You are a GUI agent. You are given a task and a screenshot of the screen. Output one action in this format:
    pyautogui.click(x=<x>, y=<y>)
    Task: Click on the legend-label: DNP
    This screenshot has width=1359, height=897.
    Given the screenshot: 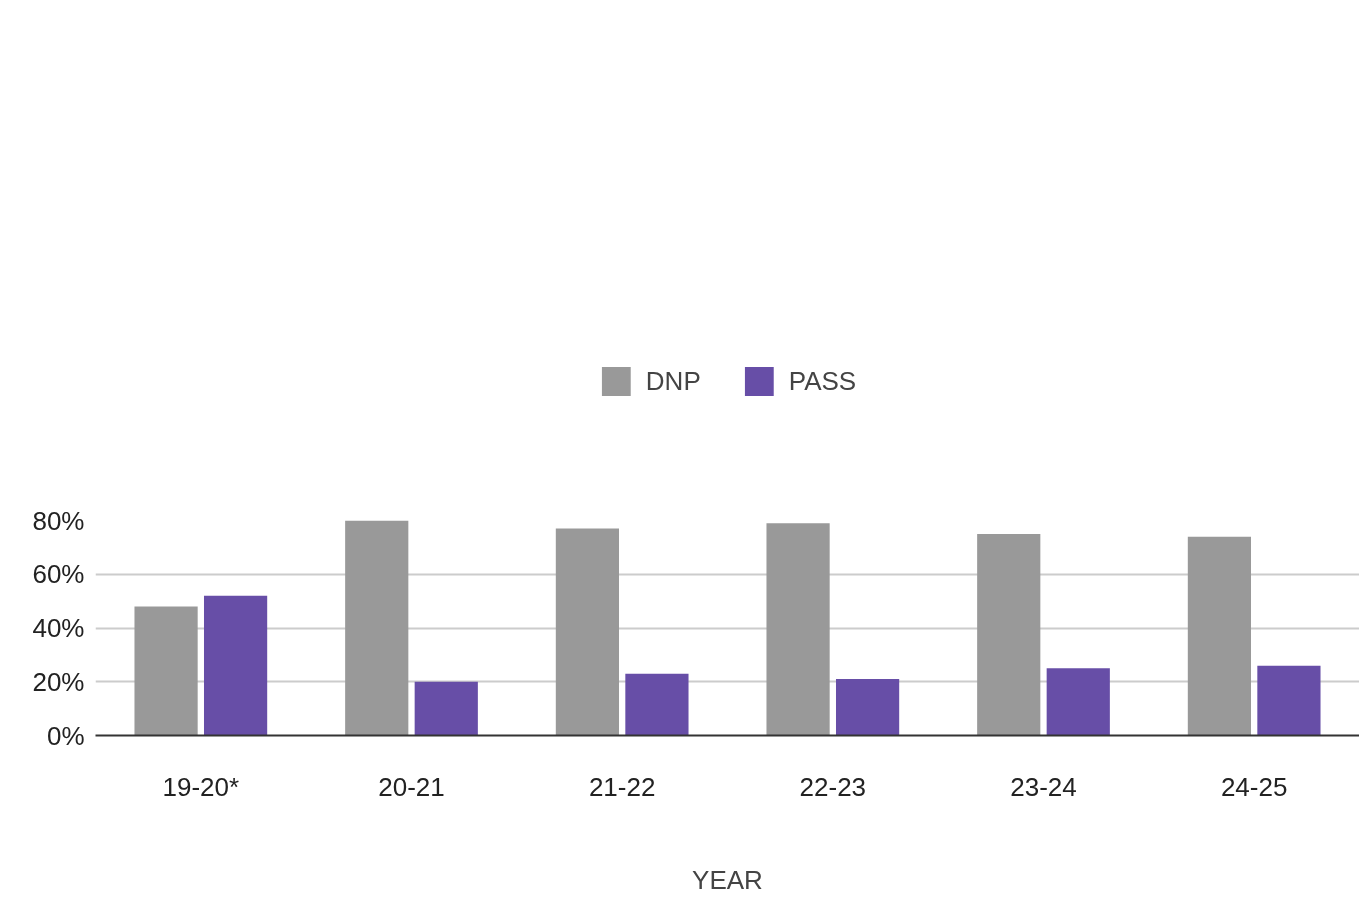 What is the action you would take?
    pyautogui.click(x=673, y=381)
    